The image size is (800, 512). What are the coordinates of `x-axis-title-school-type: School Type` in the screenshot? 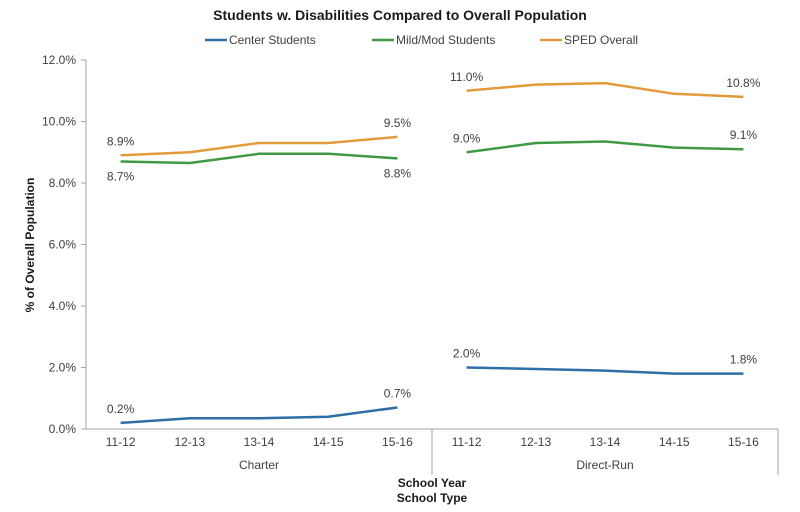 It's located at (432, 498).